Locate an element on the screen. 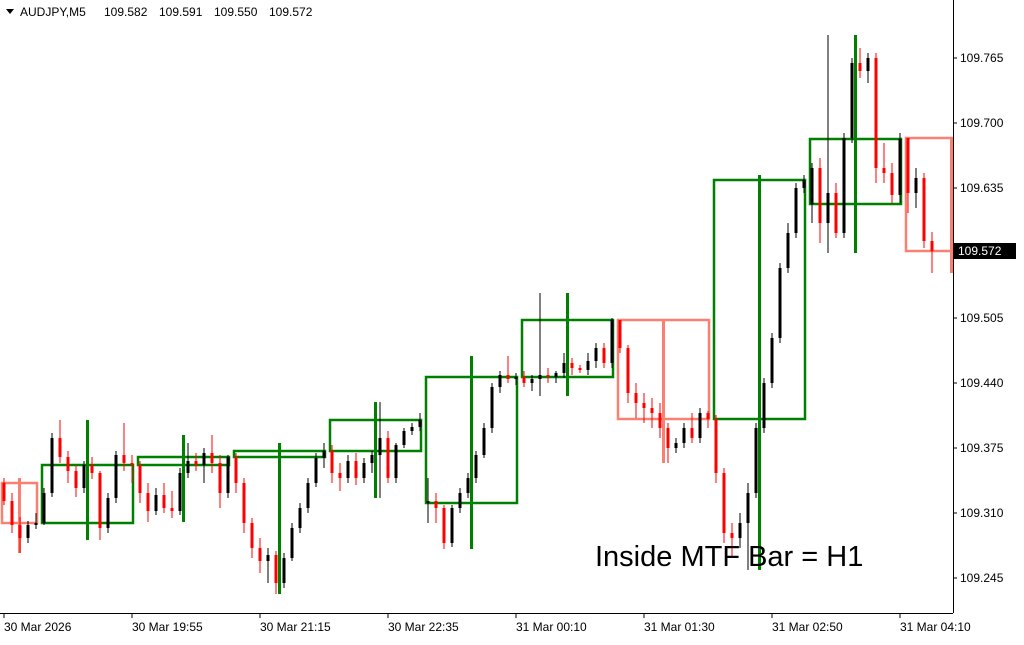 This screenshot has height=645, width=1024. y-tick-label: 109.700 is located at coordinates (982, 123).